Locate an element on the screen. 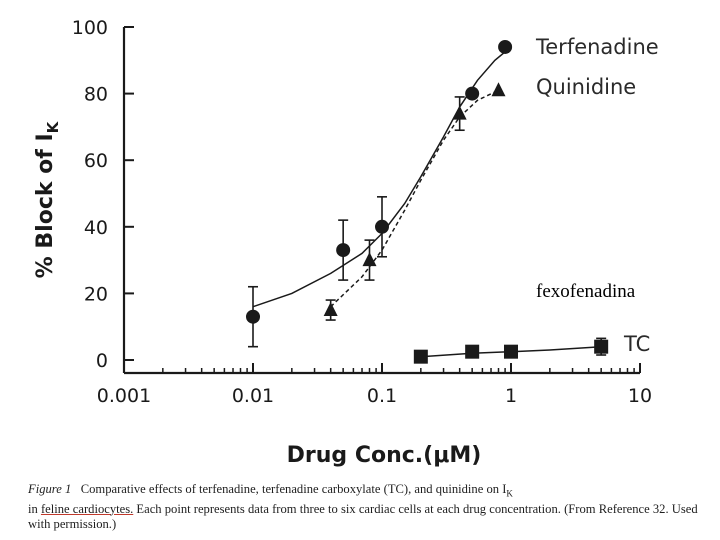 The height and width of the screenshot is (540, 720). y-axis-title: % Block of IK is located at coordinates (47, 199).